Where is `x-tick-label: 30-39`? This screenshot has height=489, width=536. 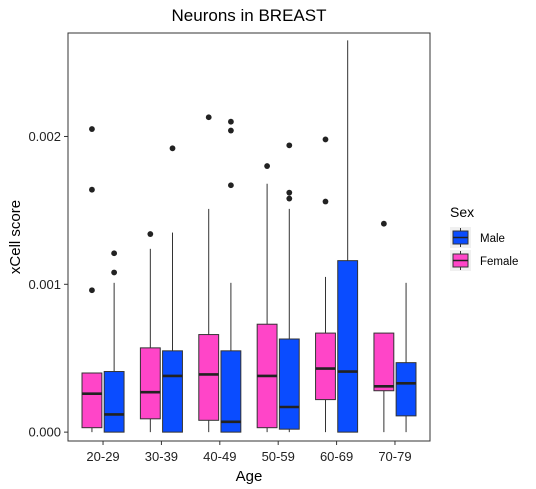 x-tick-label: 30-39 is located at coordinates (161, 456).